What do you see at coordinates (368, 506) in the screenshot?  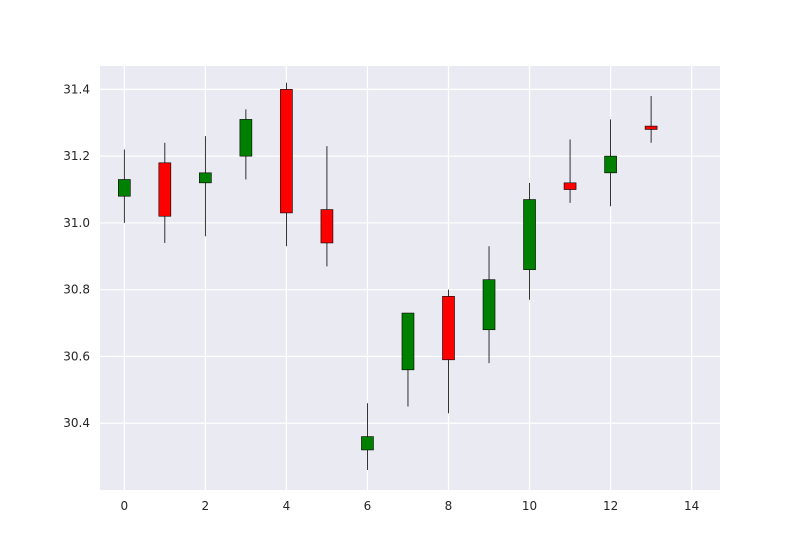 I see `x-tick-label: 6` at bounding box center [368, 506].